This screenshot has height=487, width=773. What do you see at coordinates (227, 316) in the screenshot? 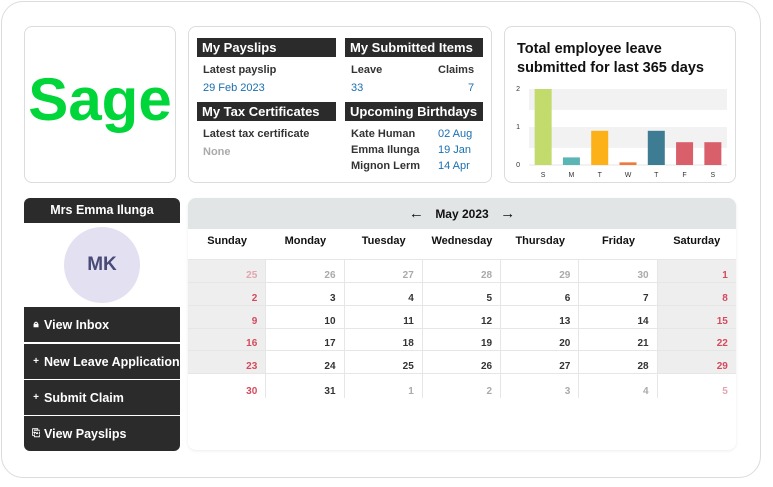
I see `calendar-day-cell: 9` at bounding box center [227, 316].